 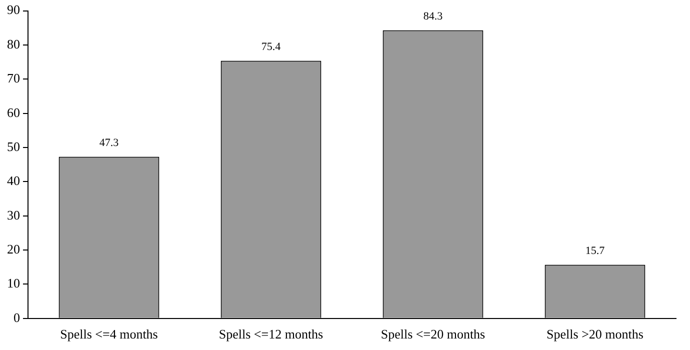 I want to click on x-tick-label: Spells <=20 months, so click(x=433, y=334).